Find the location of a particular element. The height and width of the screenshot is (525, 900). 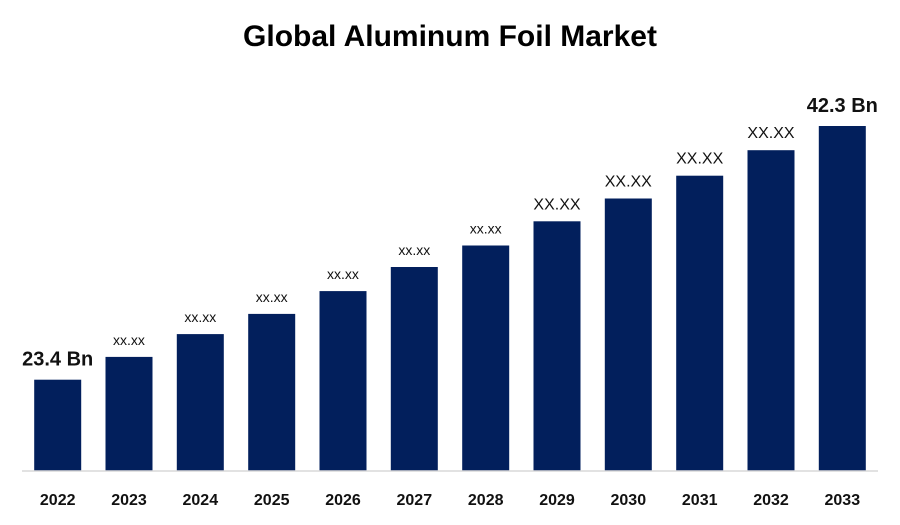

bar-2027 is located at coordinates (414, 369).